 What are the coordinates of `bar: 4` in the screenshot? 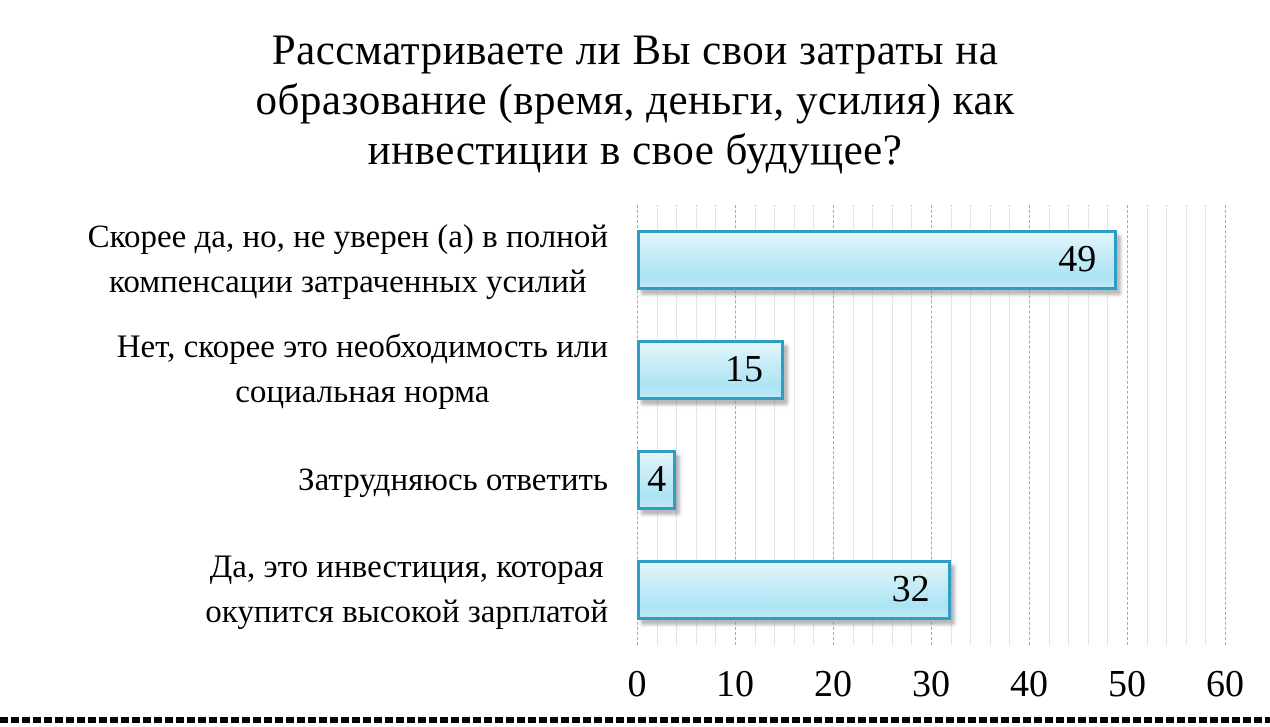 It's located at (657, 480).